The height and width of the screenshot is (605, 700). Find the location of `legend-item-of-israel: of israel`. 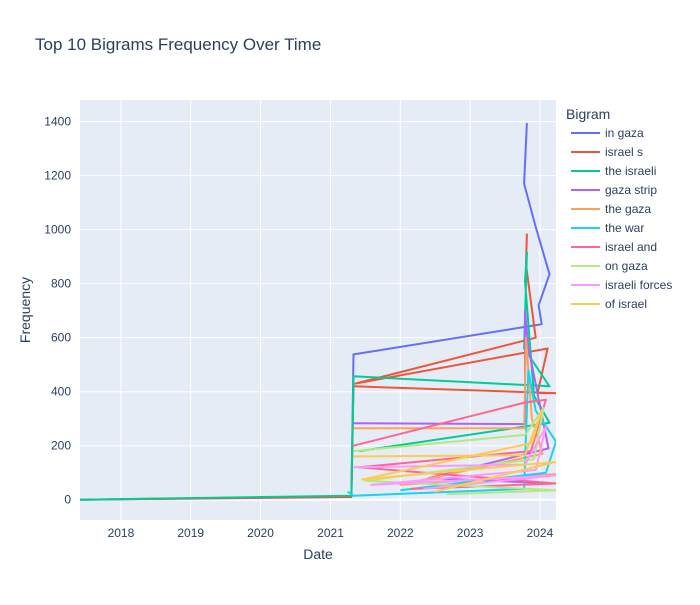

legend-item-of-israel: of israel is located at coordinates (609, 304).